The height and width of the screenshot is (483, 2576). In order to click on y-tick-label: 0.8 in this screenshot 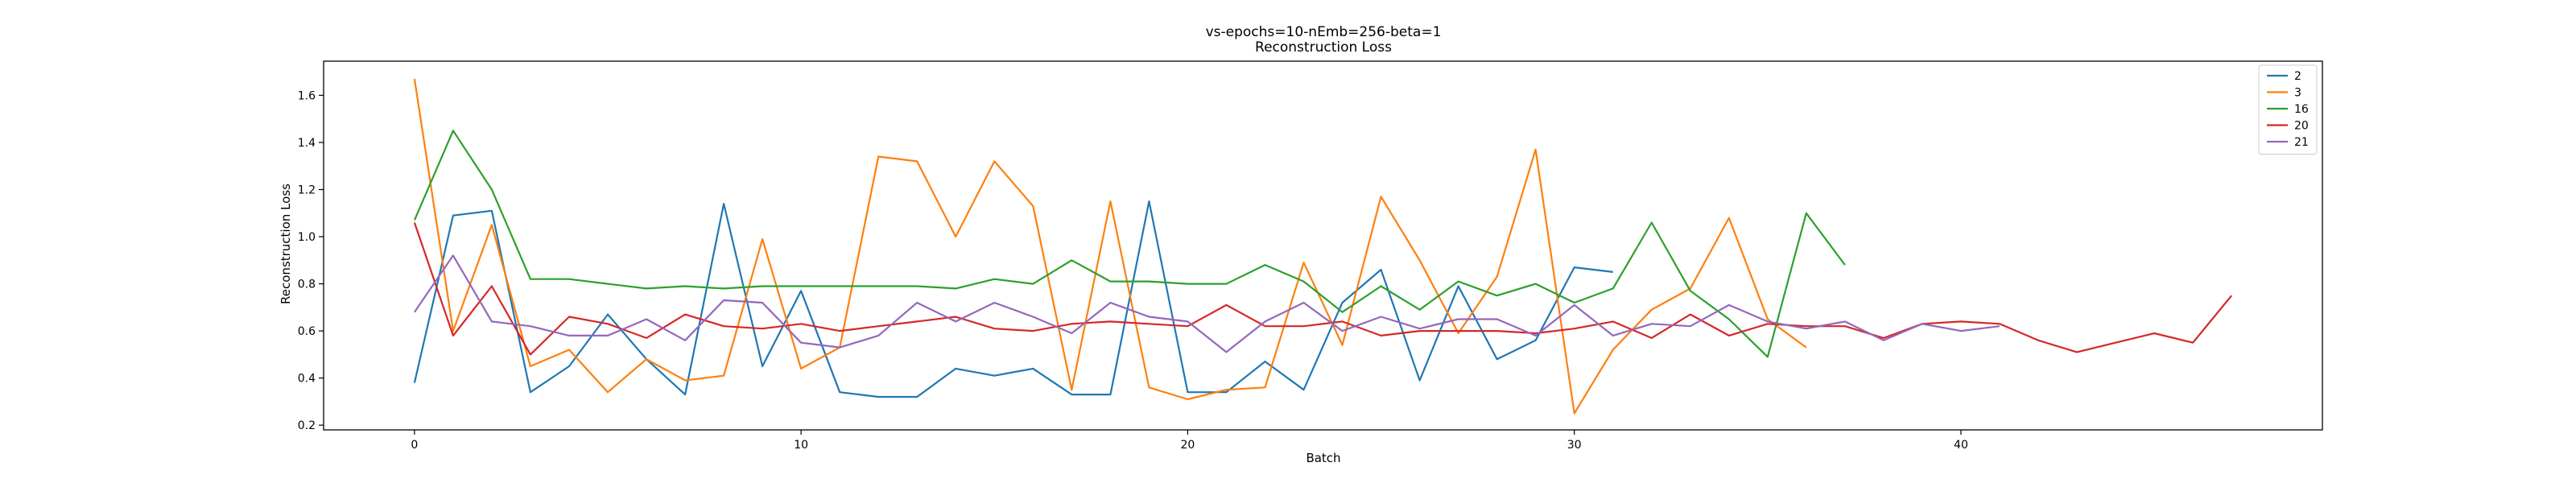, I will do `click(307, 285)`.